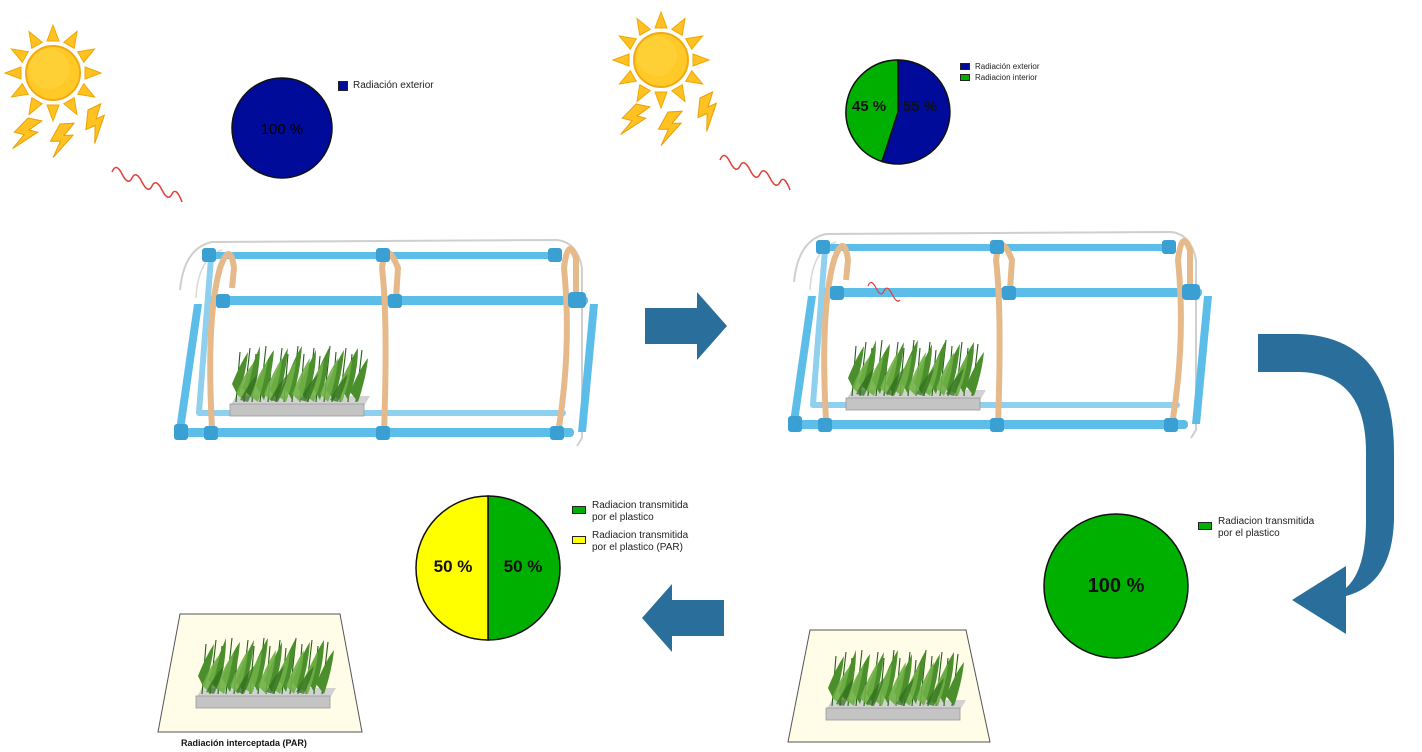 The image size is (1422, 752). I want to click on legend-label: Radiacion interior, so click(1006, 77).